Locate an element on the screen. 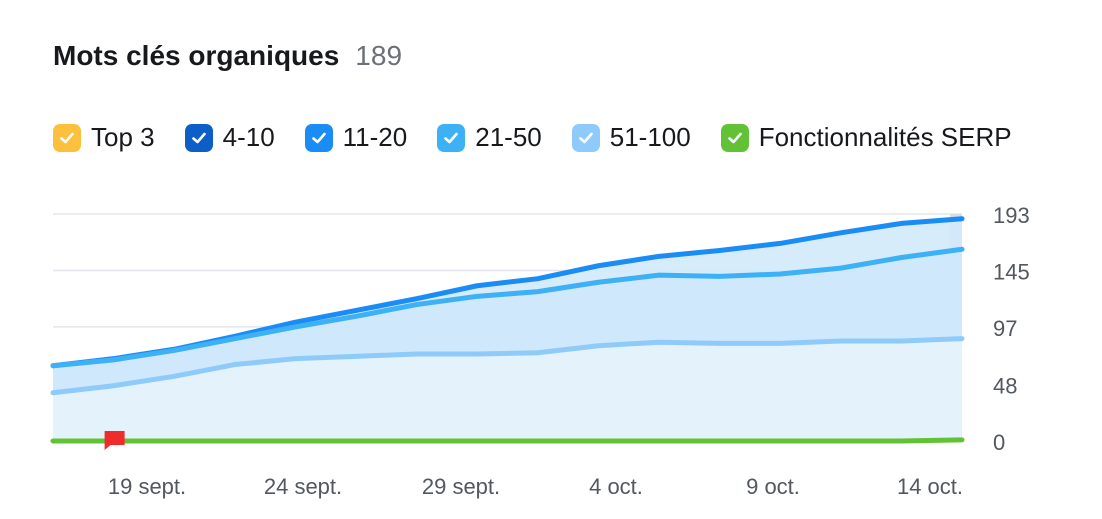 The width and height of the screenshot is (1102, 519). legend-item-21-50: 21-50 is located at coordinates (489, 137).